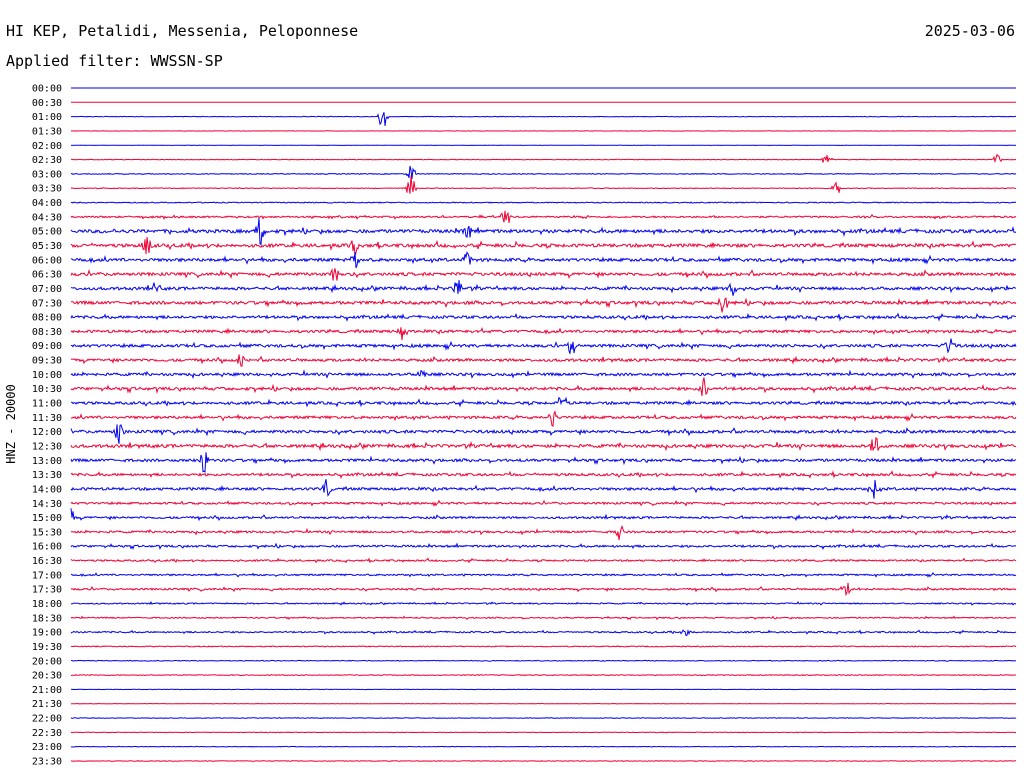  What do you see at coordinates (47, 332) in the screenshot?
I see `time-label: 08:30` at bounding box center [47, 332].